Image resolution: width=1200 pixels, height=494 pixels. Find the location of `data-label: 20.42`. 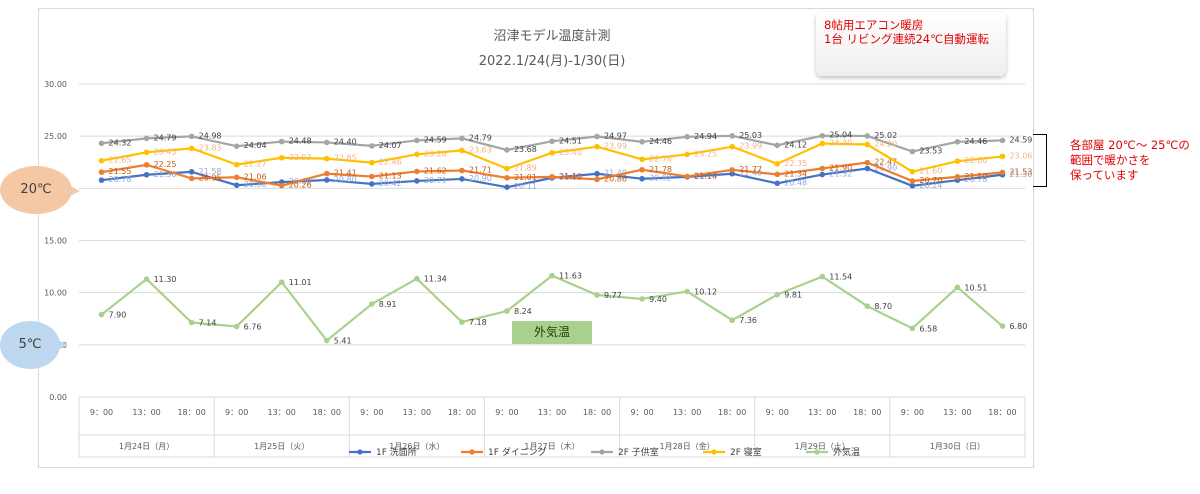

data-label: 20.42 is located at coordinates (390, 183).